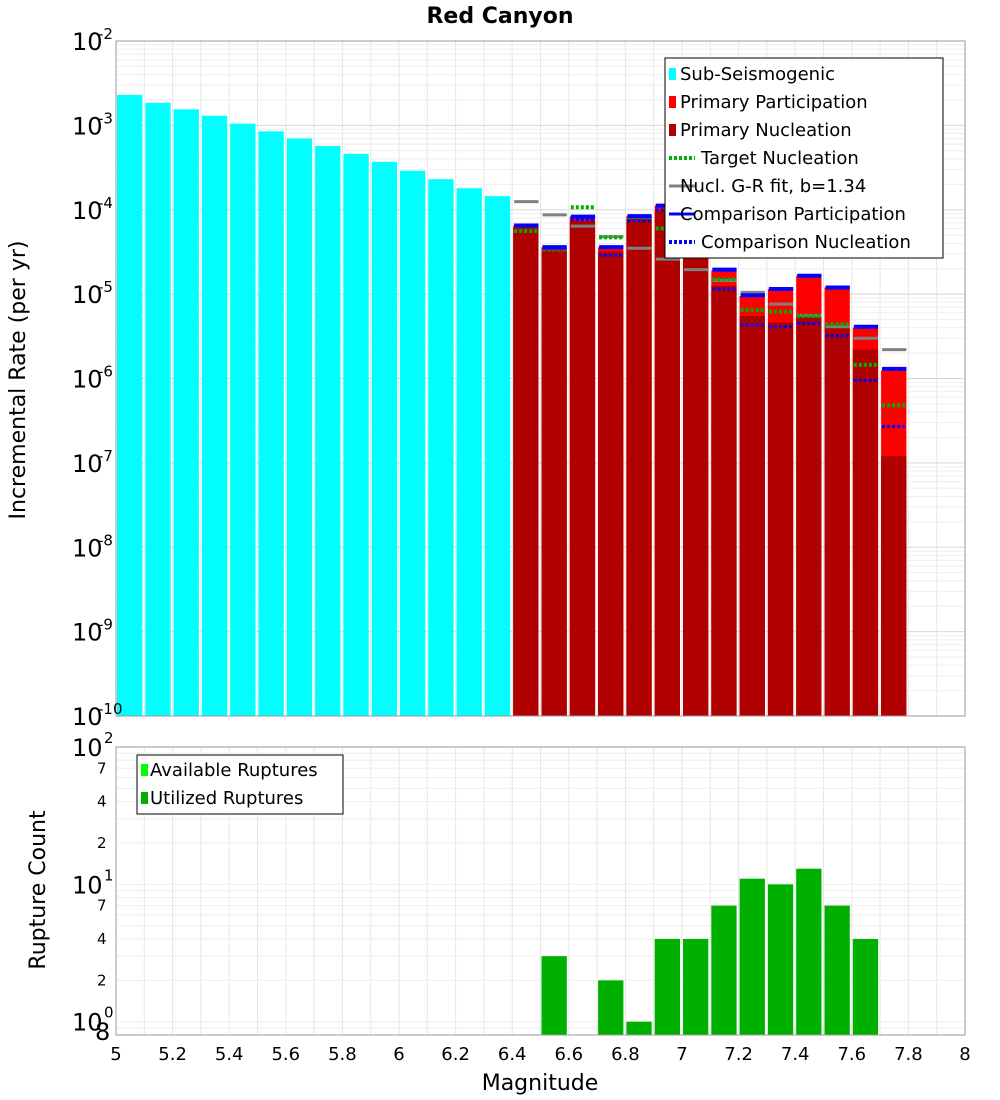 This screenshot has height=1100, width=1000. What do you see at coordinates (779, 158) in the screenshot?
I see `legend-entry-label: Target Nucleation` at bounding box center [779, 158].